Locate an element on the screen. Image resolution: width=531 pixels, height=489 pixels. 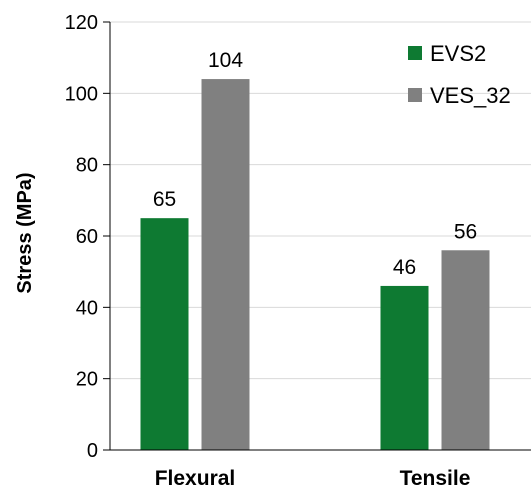
y-tick-label: 40 is located at coordinates (87, 308).